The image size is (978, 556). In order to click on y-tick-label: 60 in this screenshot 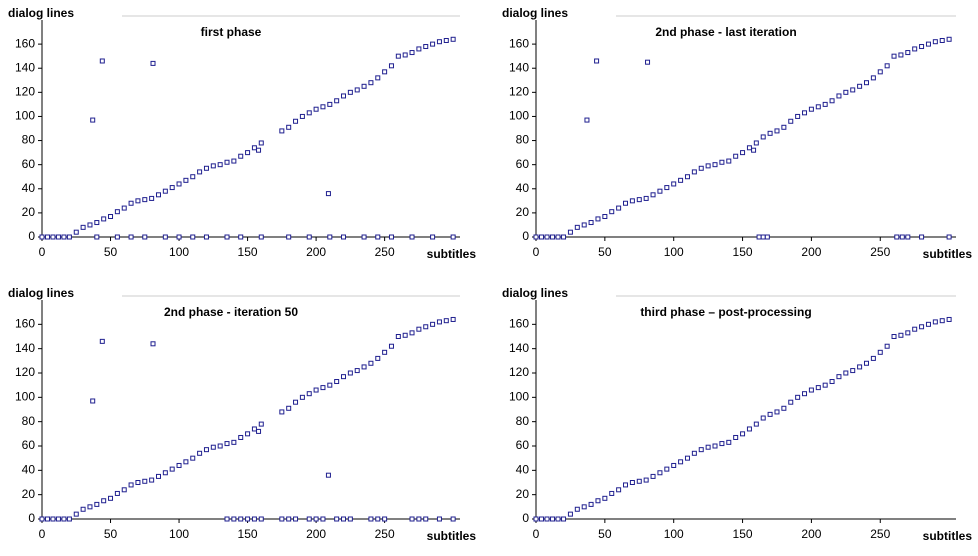, I will do `click(29, 164)`.